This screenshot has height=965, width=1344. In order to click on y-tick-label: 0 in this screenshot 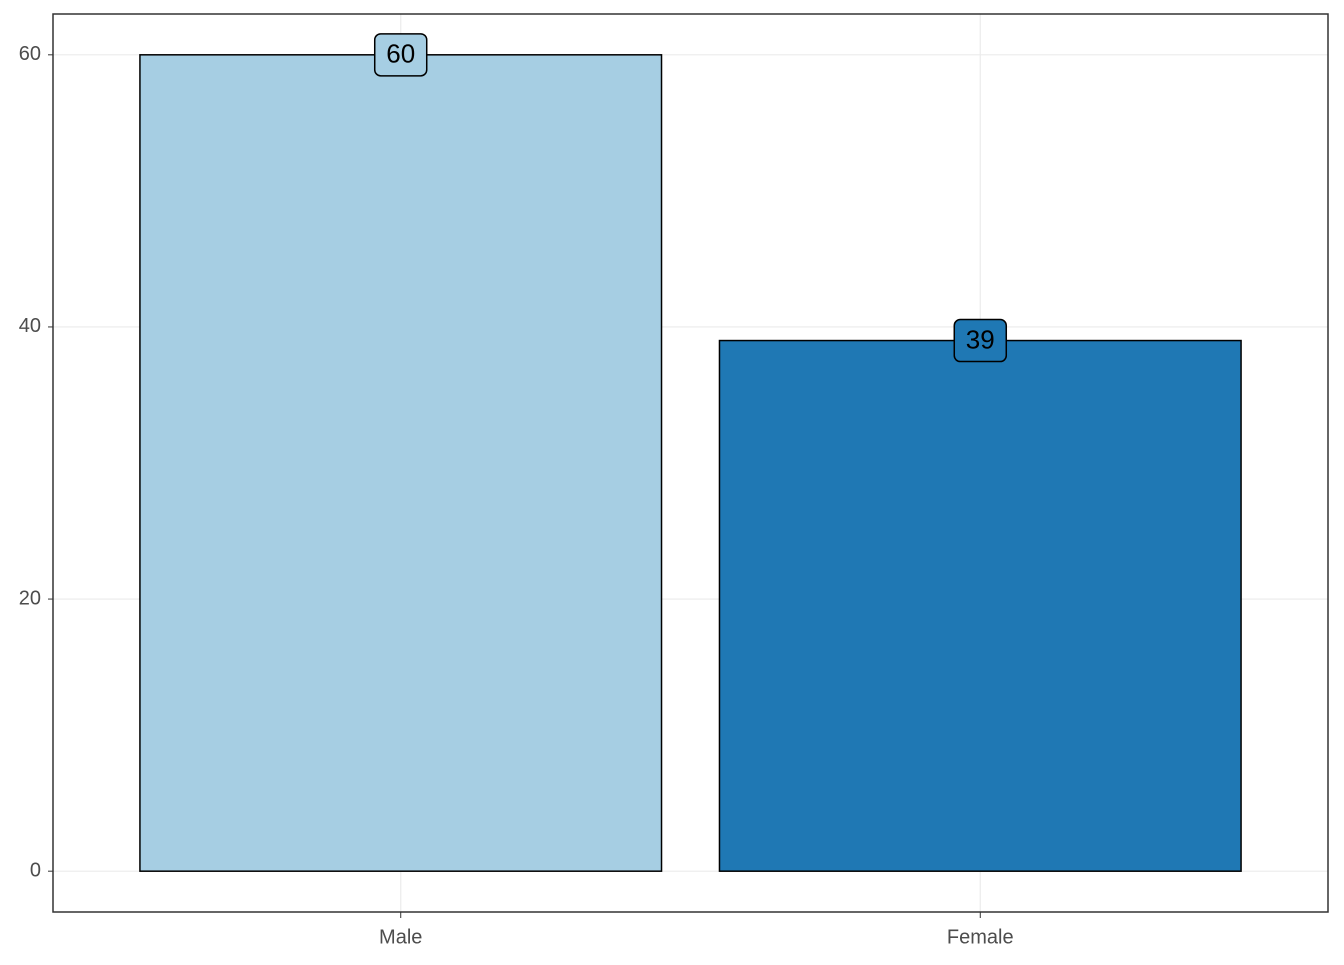, I will do `click(35, 870)`.